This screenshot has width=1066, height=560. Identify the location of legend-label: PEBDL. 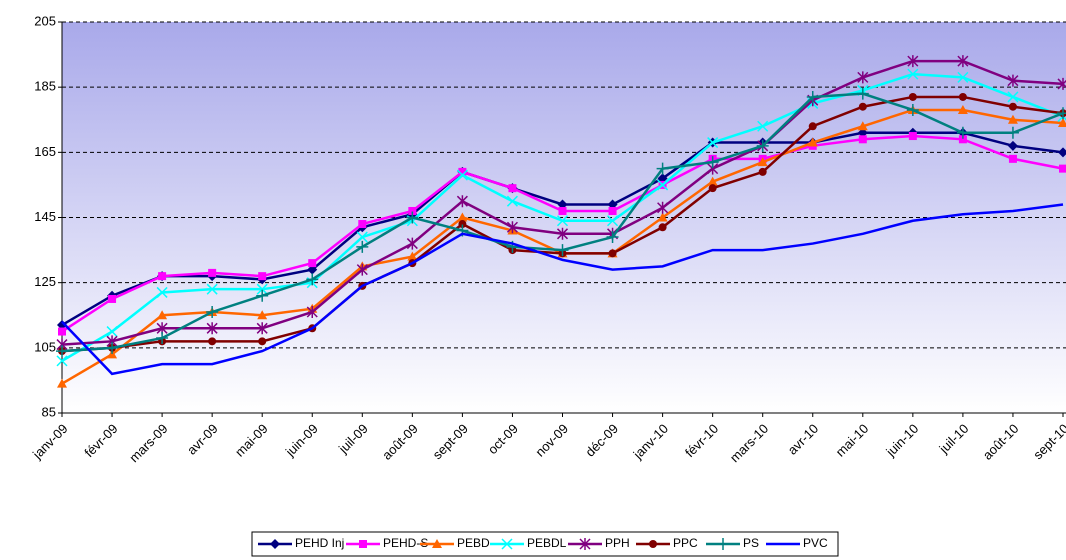
(547, 543).